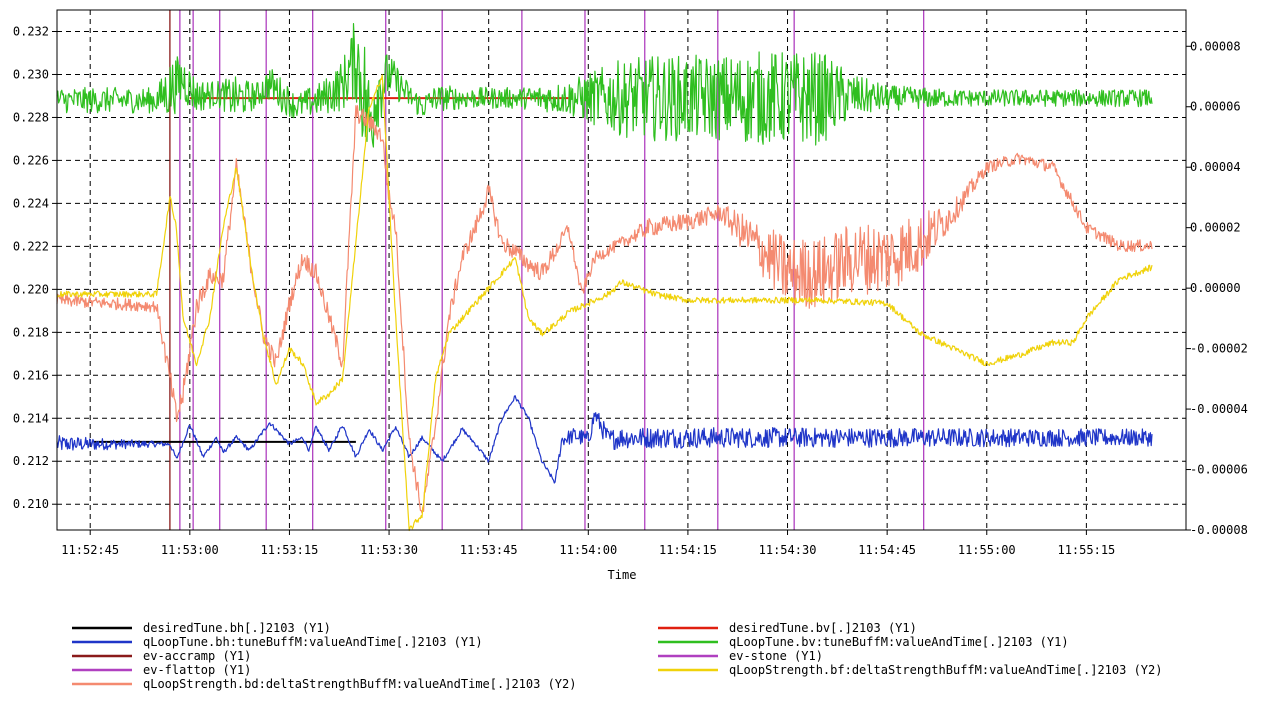 The image size is (1270, 708). What do you see at coordinates (237, 628) in the screenshot?
I see `legend-label: desiredTune.bh[.]2103 (Y1)` at bounding box center [237, 628].